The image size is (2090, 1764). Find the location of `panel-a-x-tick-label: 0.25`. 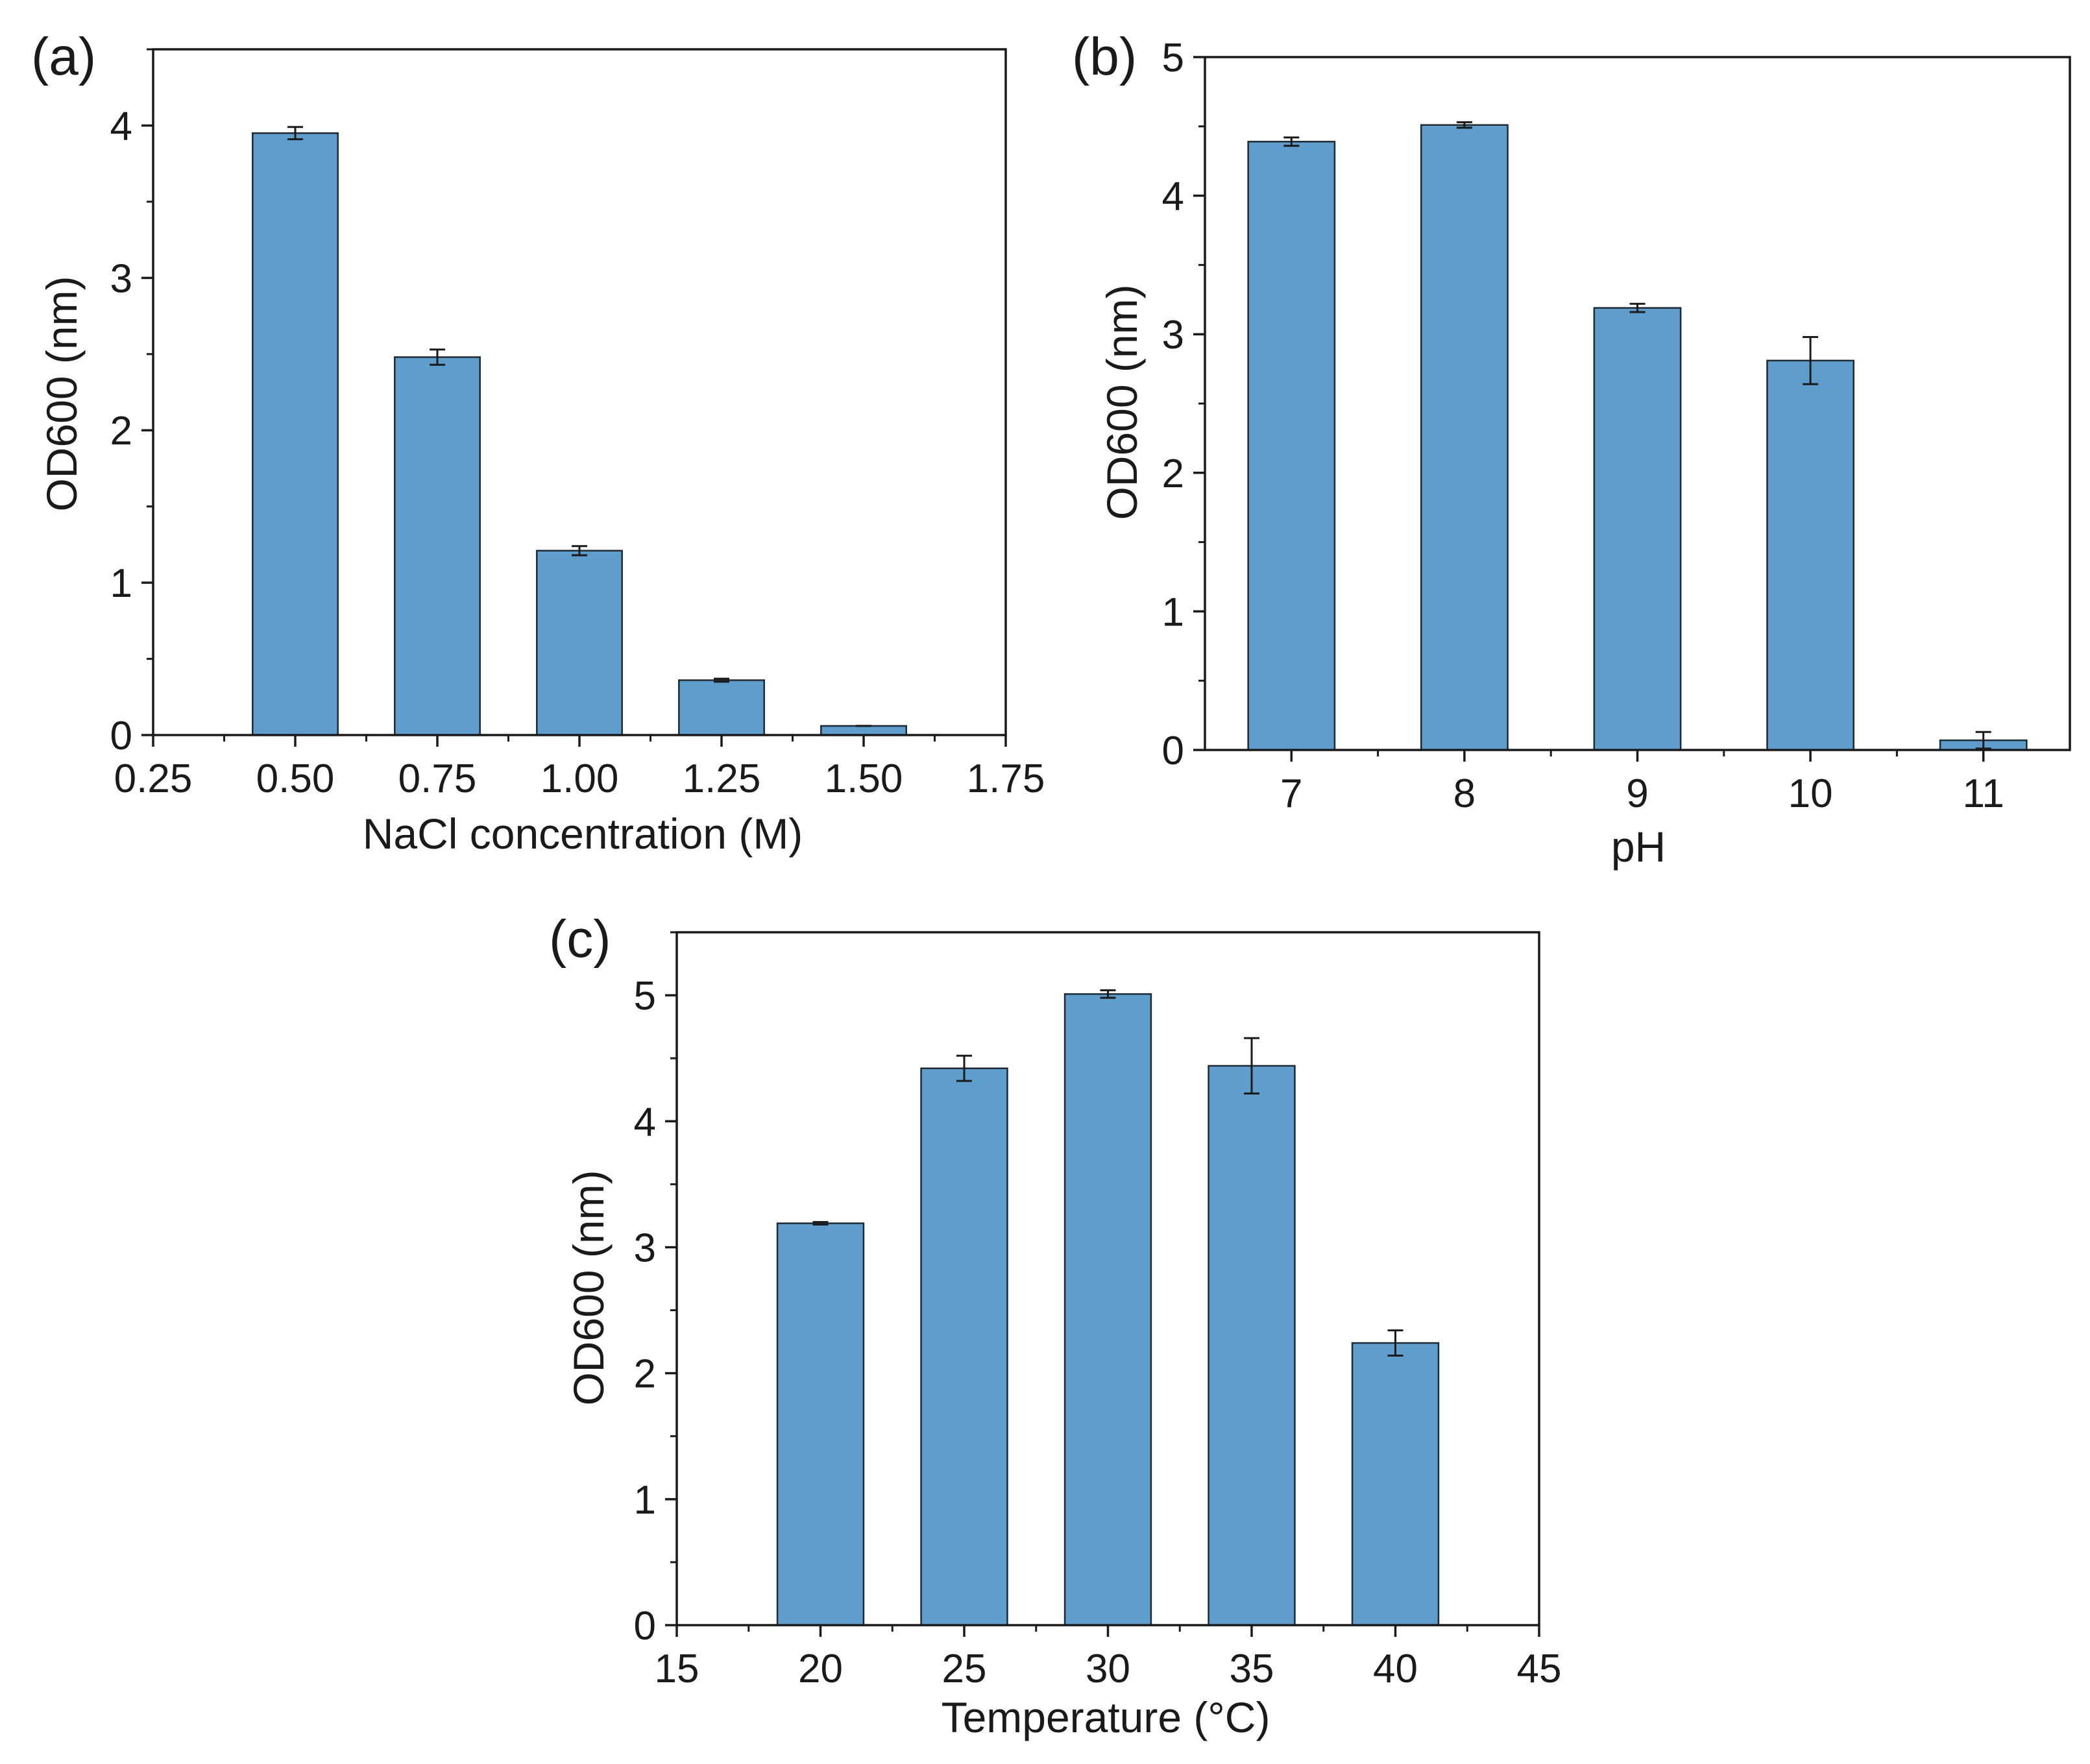

panel-a-x-tick-label: 0.25 is located at coordinates (153, 778).